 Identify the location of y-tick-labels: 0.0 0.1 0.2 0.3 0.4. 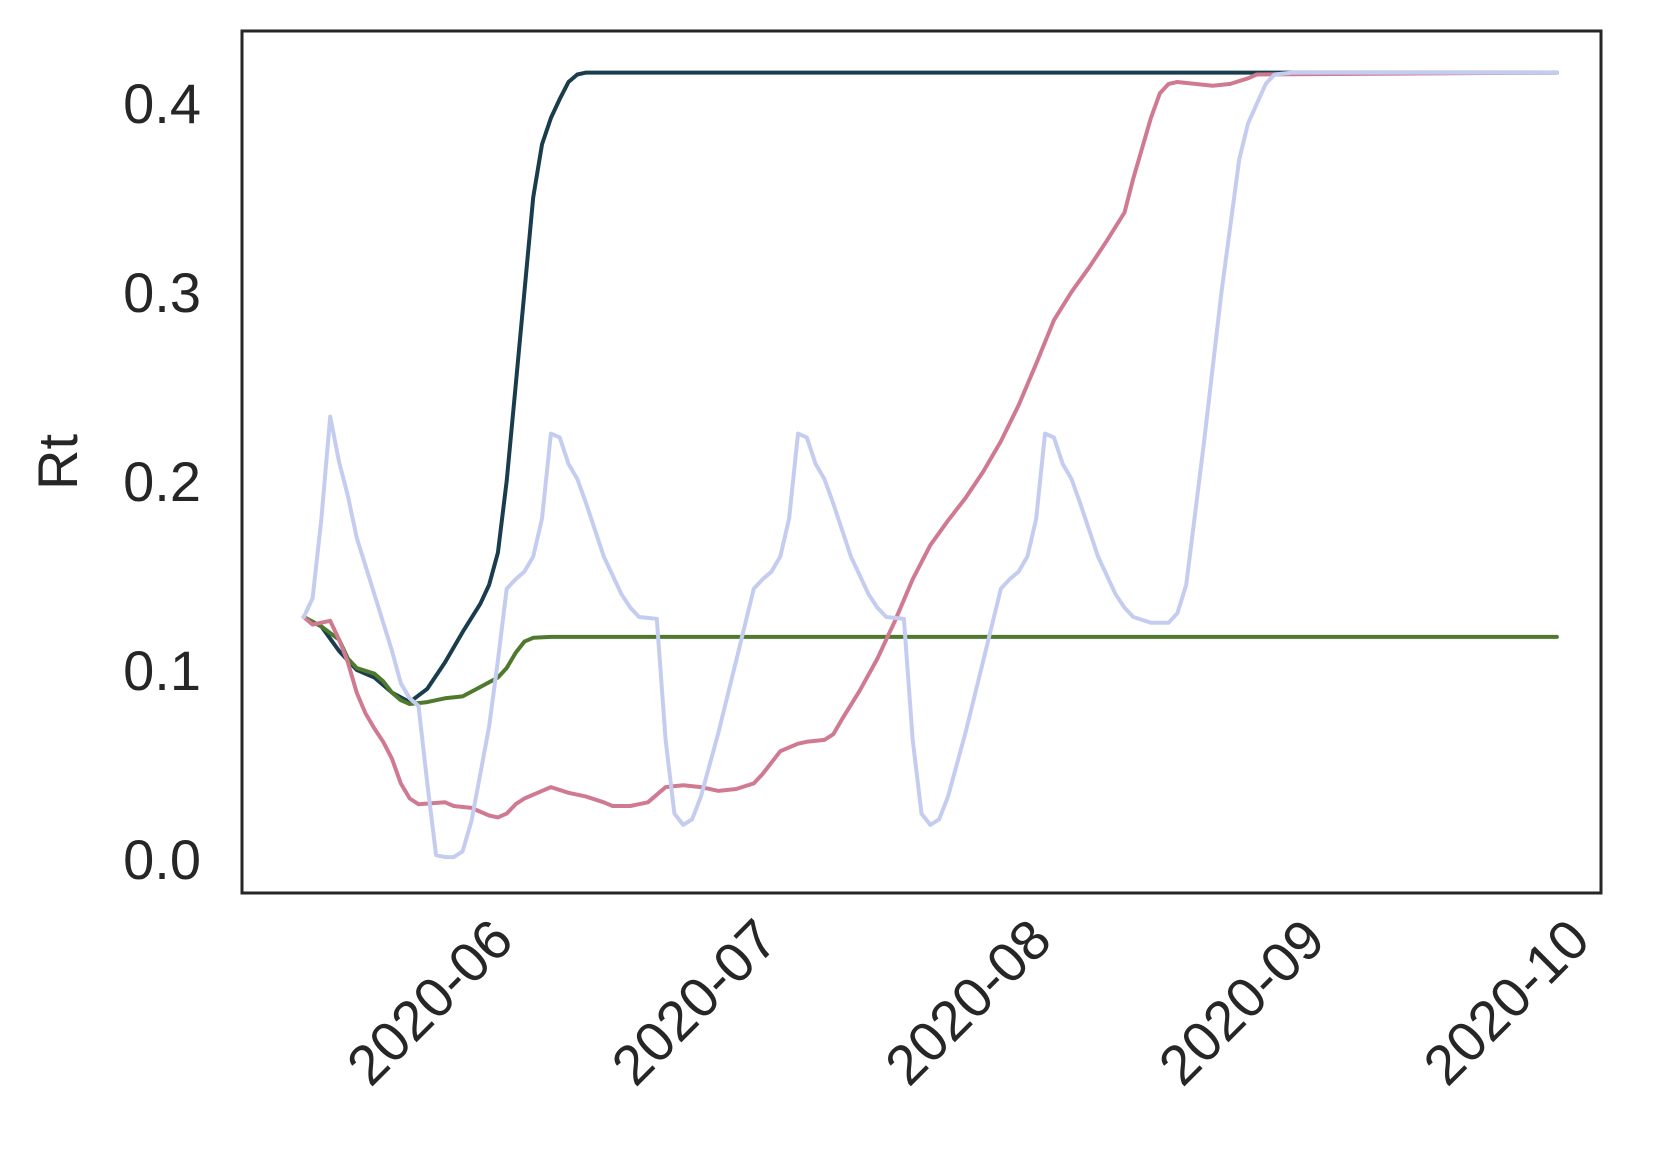
(162, 481).